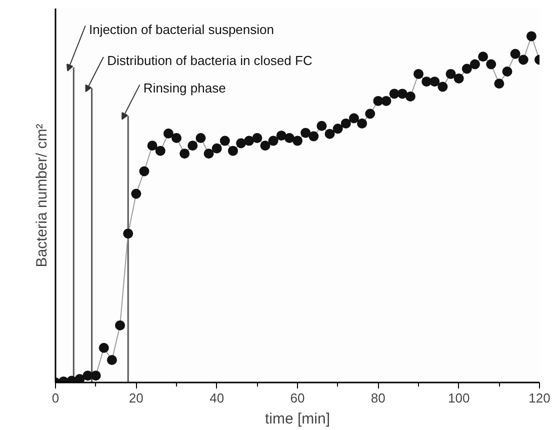 The width and height of the screenshot is (553, 430). Describe the element at coordinates (459, 398) in the screenshot. I see `x-tick-label: 100` at that location.